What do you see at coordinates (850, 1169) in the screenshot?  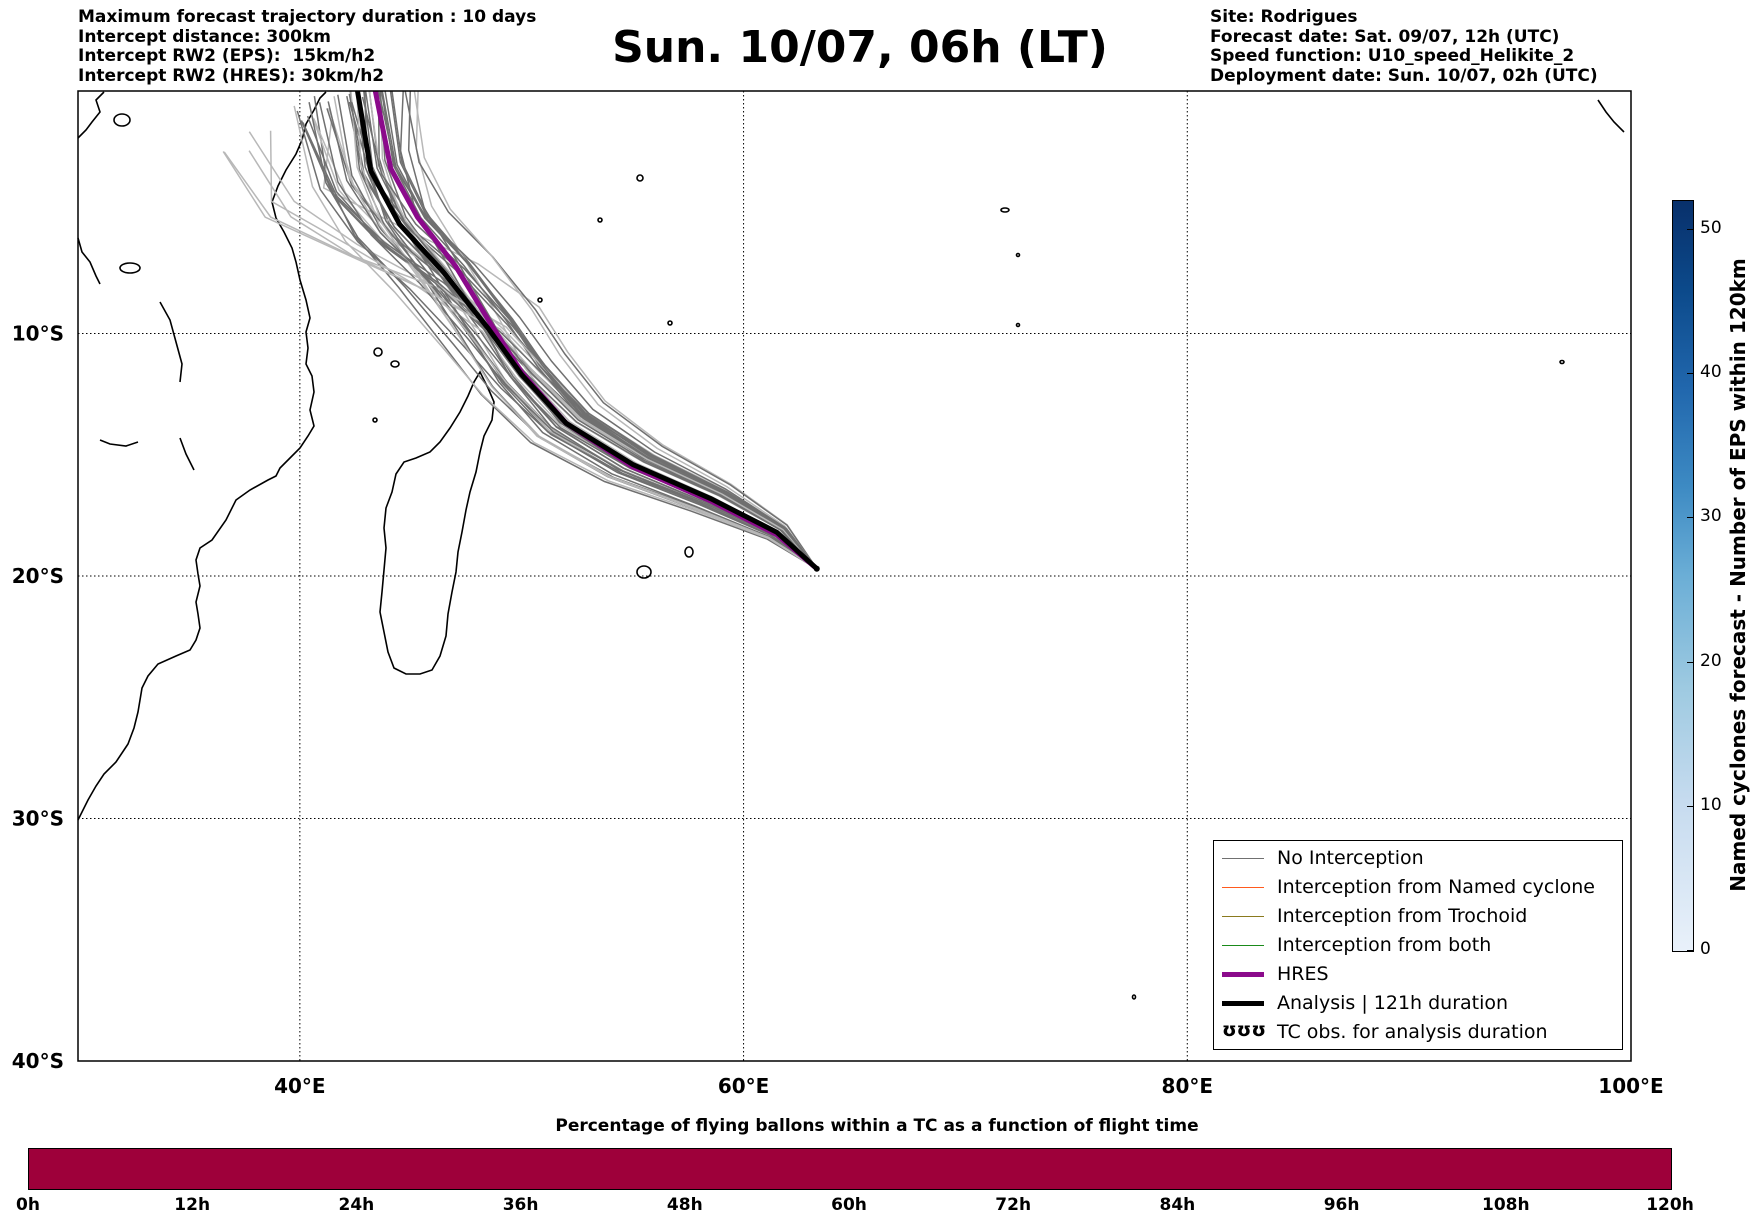 I see `percentage-bar` at bounding box center [850, 1169].